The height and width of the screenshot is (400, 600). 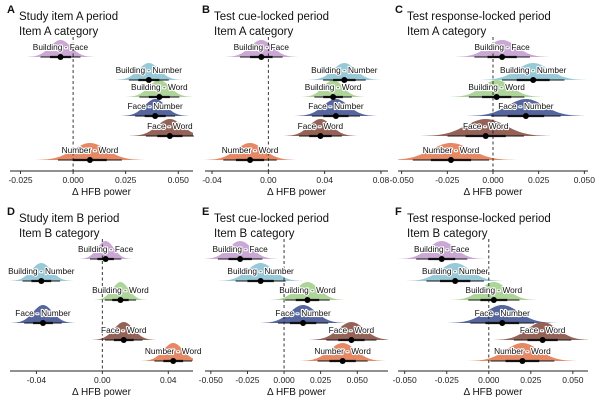 What do you see at coordinates (205, 212) in the screenshot?
I see `panel-letter: E` at bounding box center [205, 212].